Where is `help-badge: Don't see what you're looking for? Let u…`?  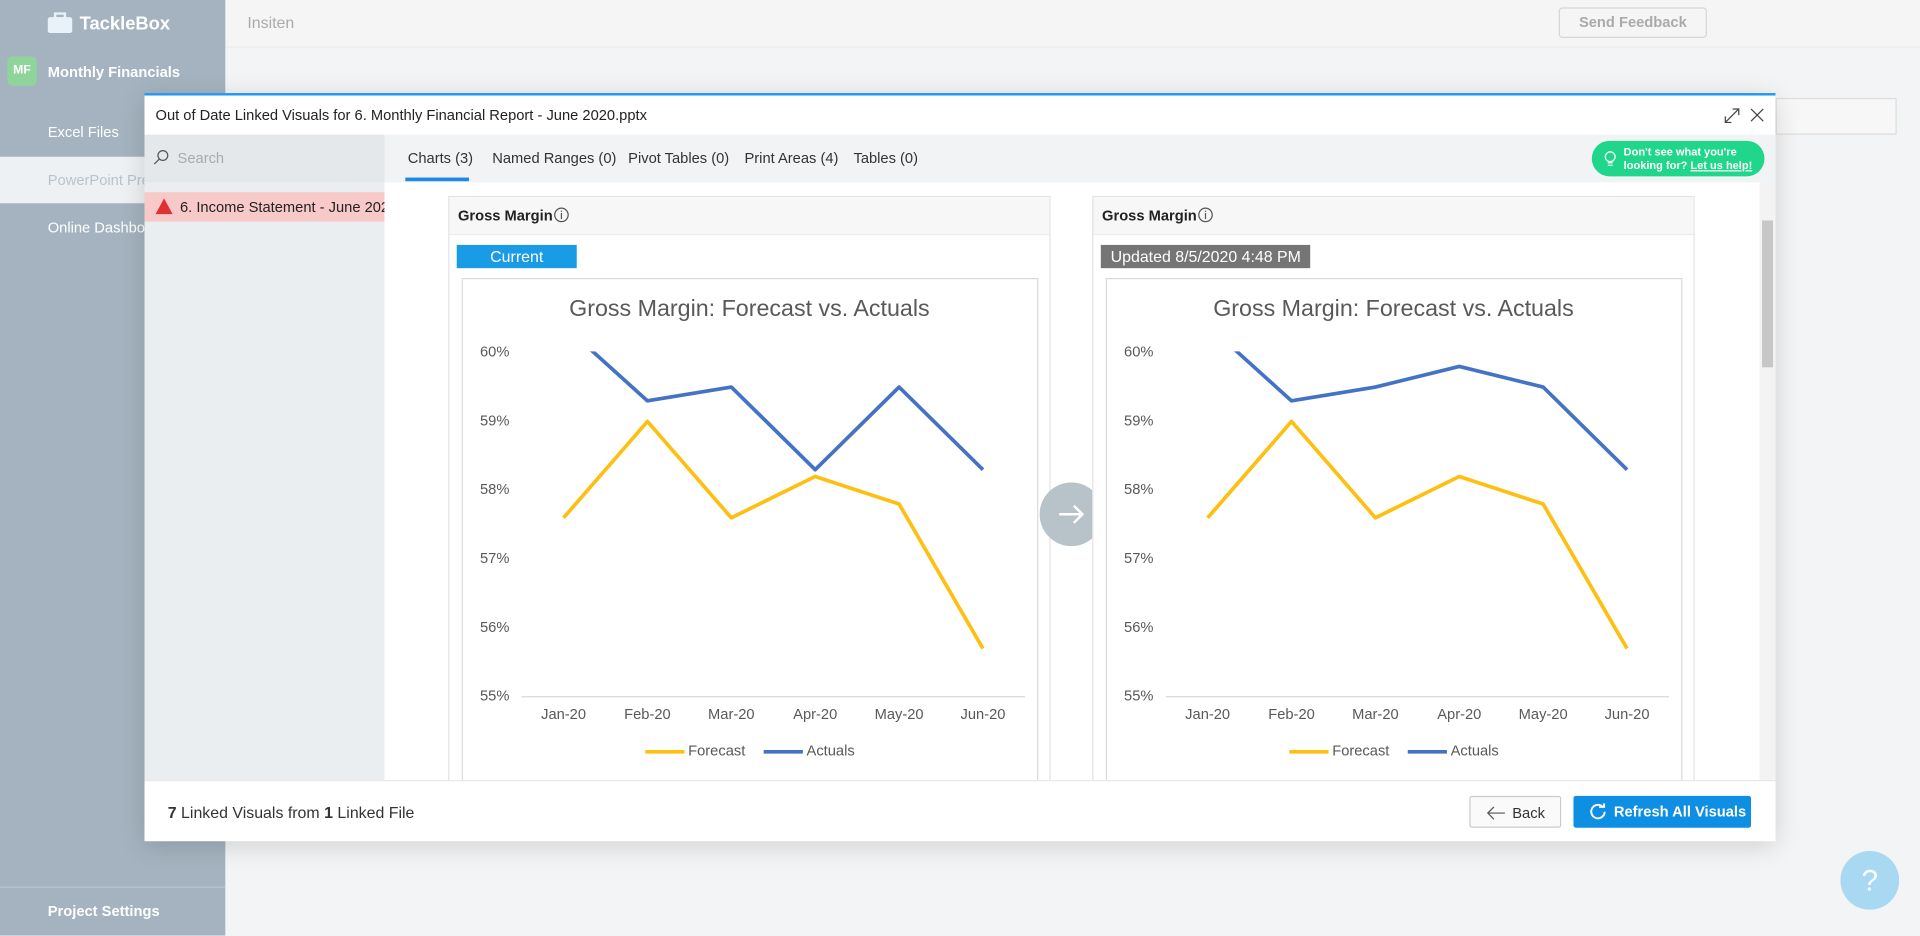
help-badge: Don't see what you're looking for? Let u… is located at coordinates (1678, 158).